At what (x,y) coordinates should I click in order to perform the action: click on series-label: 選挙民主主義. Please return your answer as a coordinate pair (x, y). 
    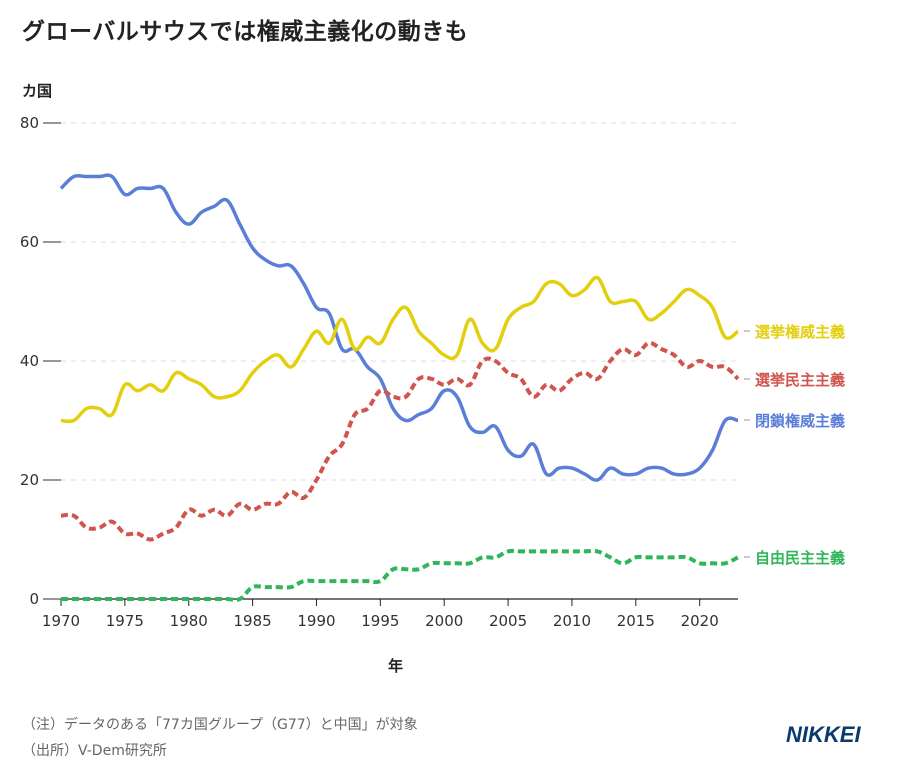
    Looking at the image, I should click on (800, 380).